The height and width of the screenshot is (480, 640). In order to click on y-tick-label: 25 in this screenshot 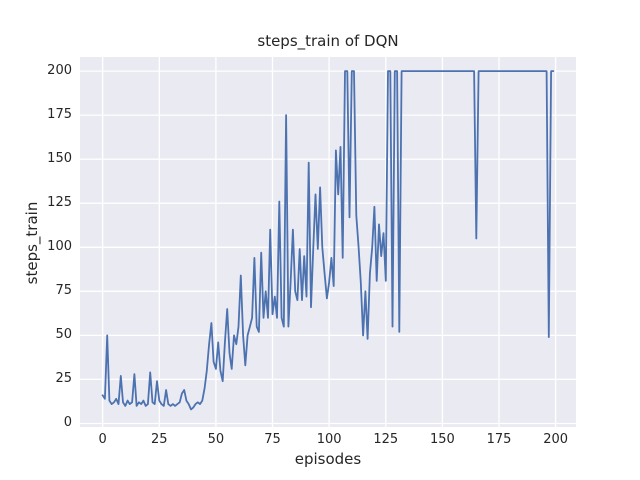, I will do `click(63, 379)`.